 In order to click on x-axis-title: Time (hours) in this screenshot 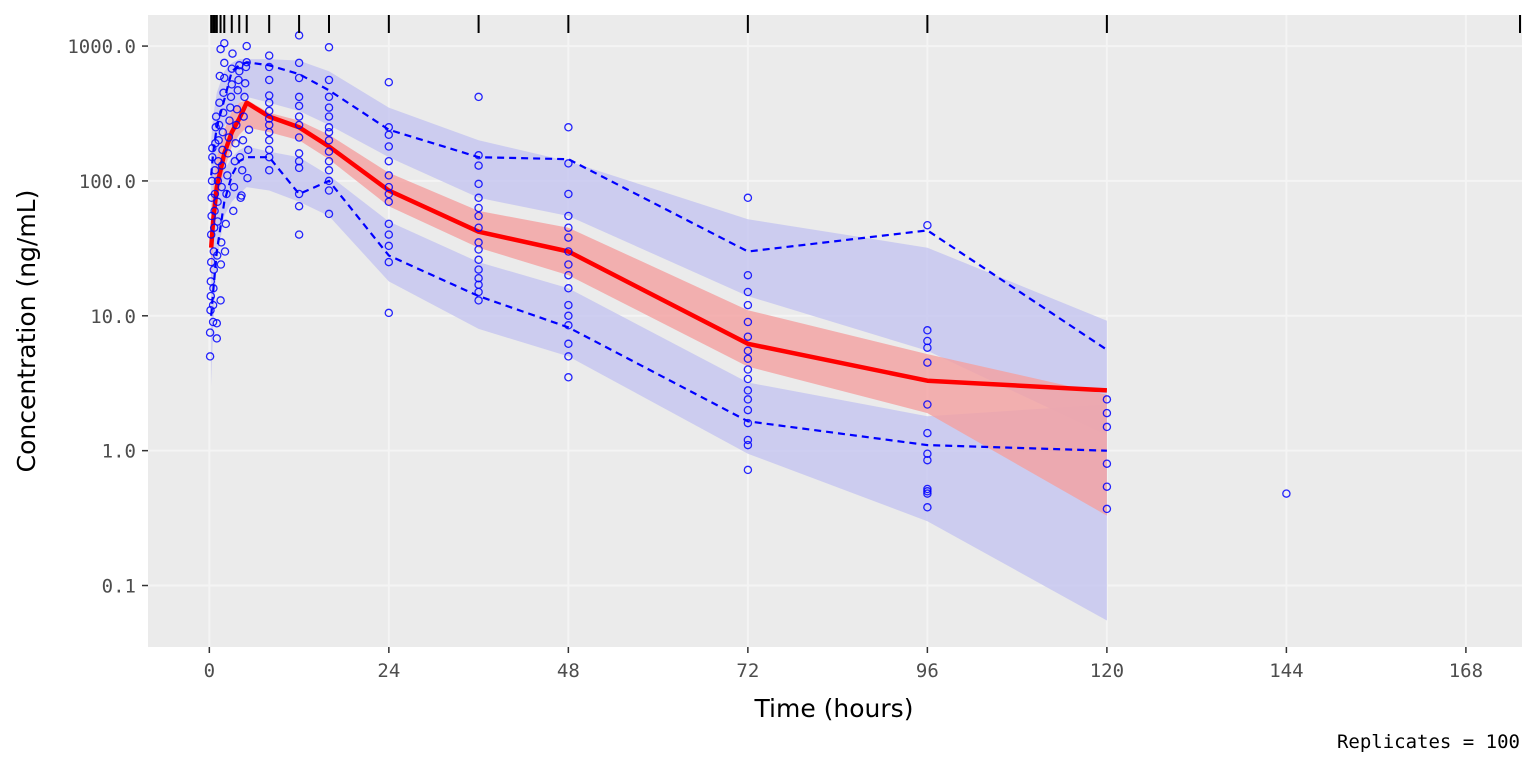, I will do `click(834, 708)`.